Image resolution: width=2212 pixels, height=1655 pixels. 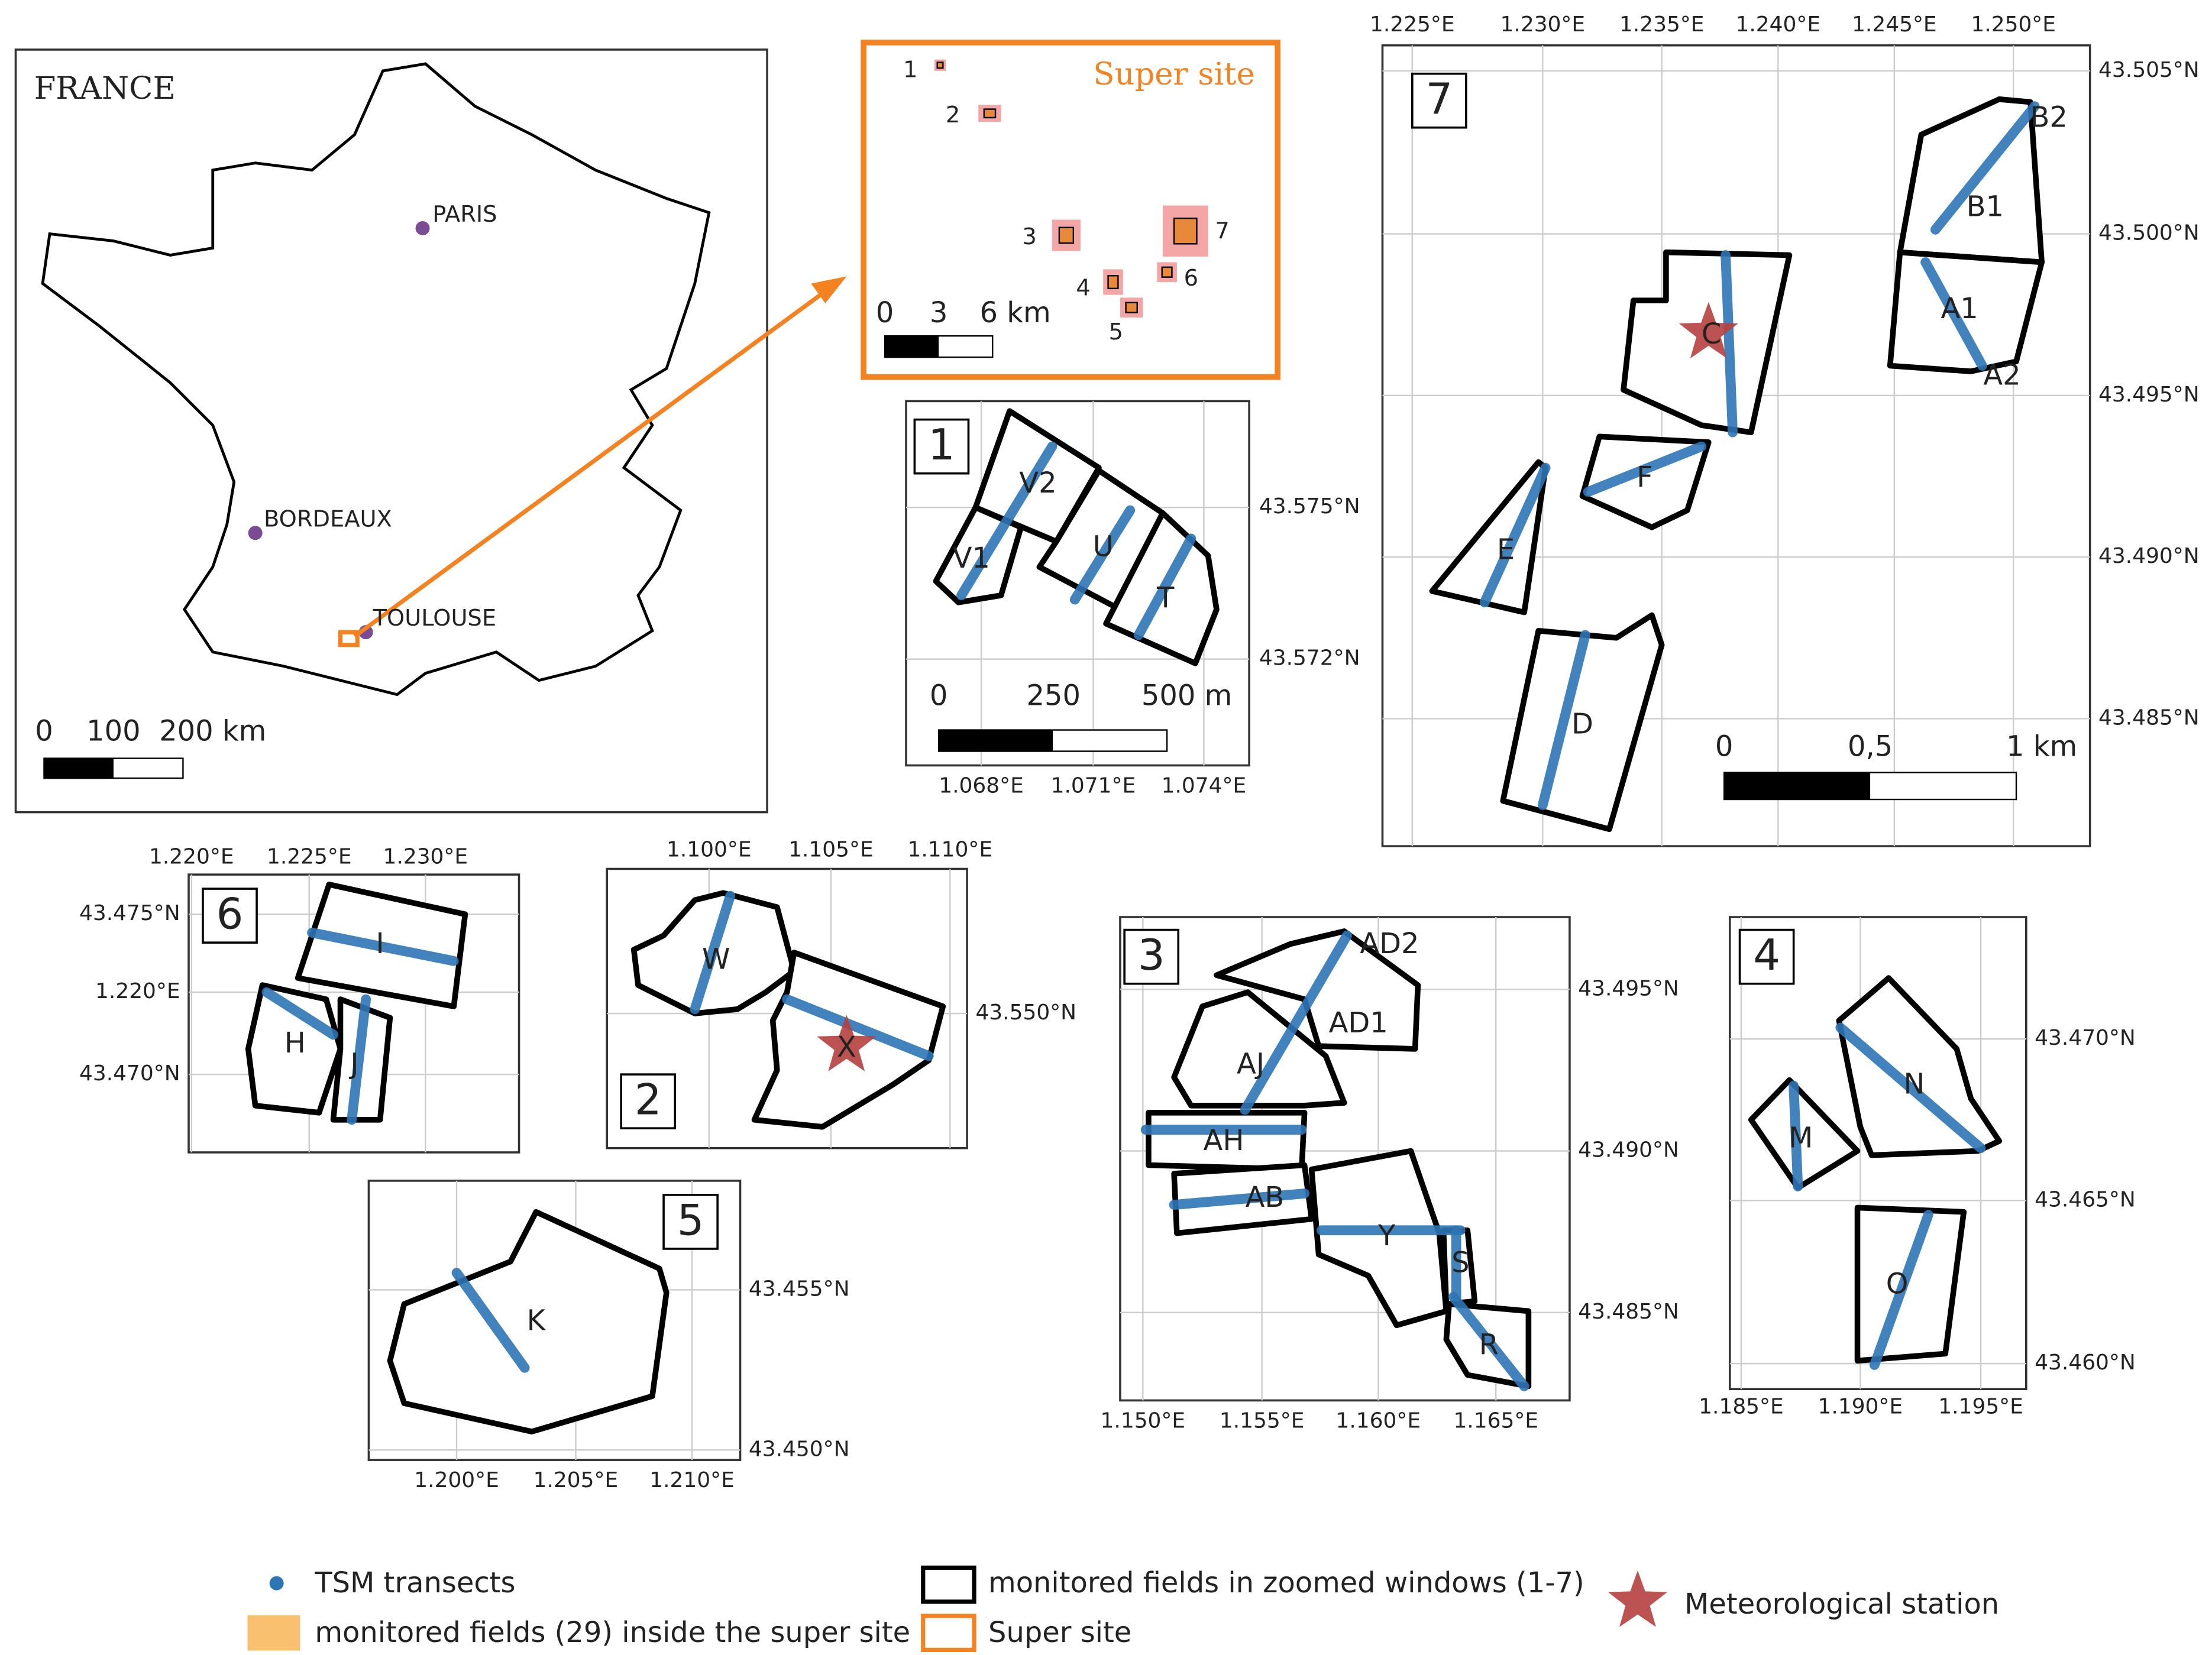 I want to click on legend-label: Meteorological station, so click(x=1841, y=1604).